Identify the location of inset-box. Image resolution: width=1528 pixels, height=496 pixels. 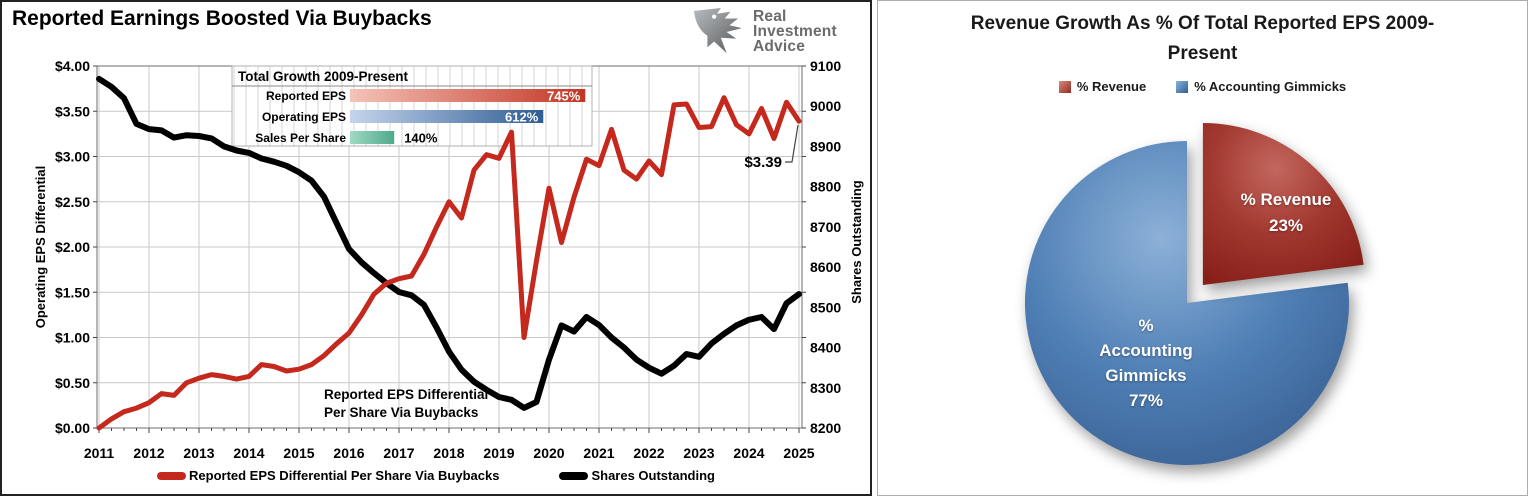
(412, 106).